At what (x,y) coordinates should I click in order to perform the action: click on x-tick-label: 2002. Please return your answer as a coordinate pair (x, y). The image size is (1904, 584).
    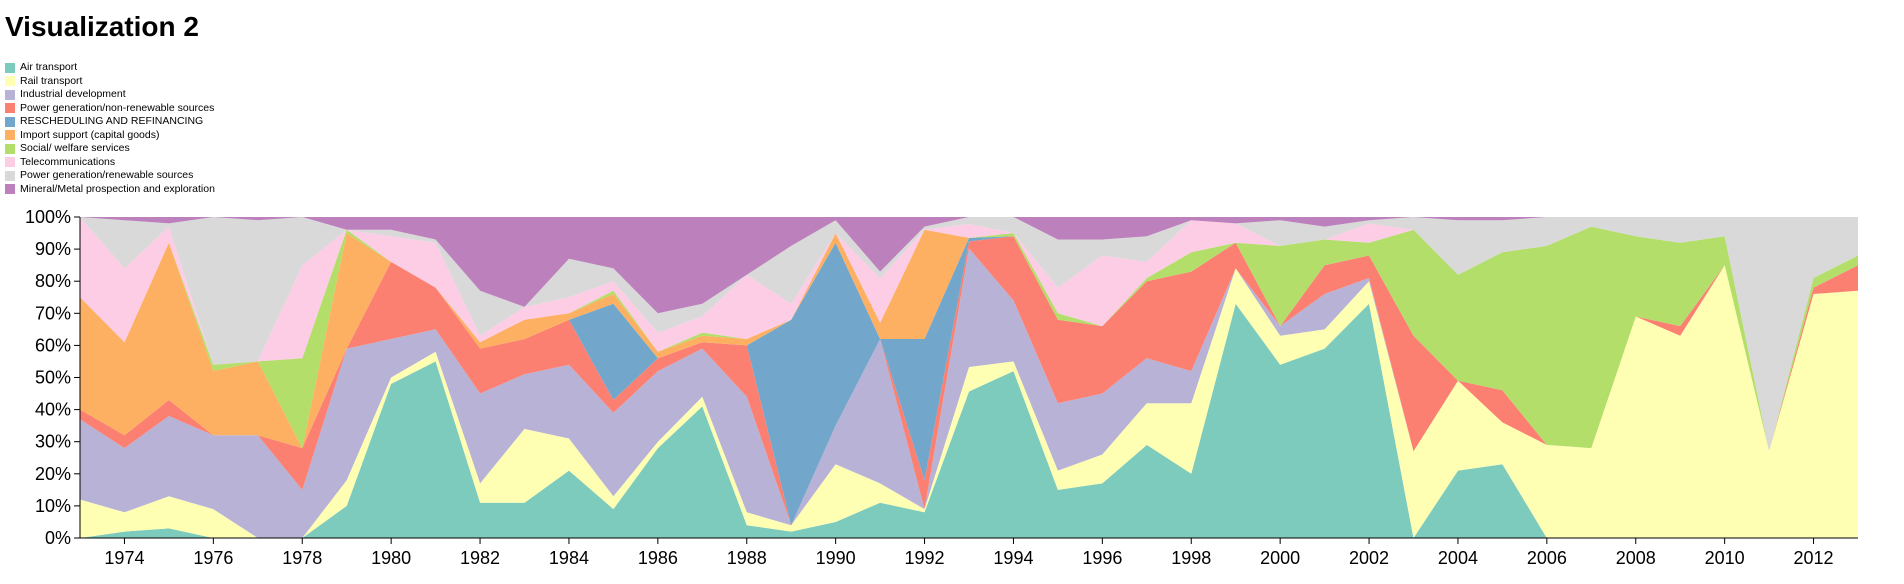
    Looking at the image, I should click on (1369, 558).